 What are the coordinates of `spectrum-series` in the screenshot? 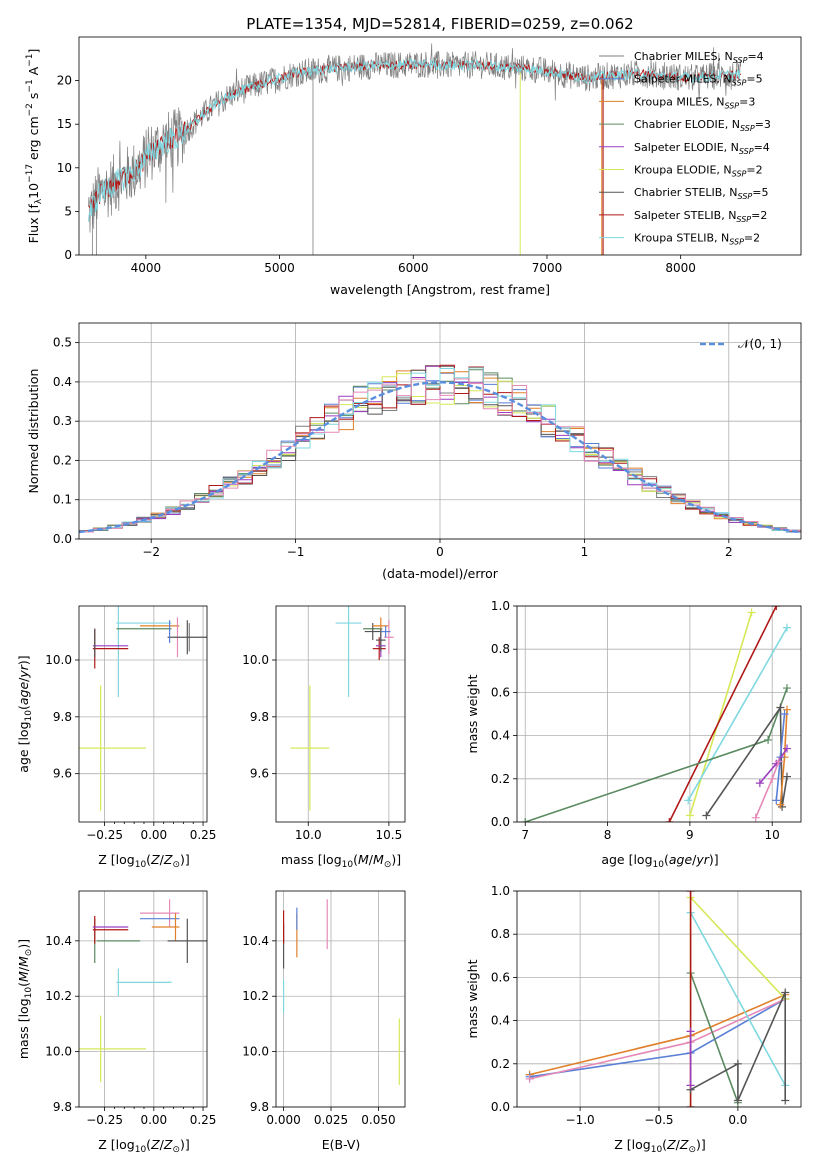 It's located at (414, 149).